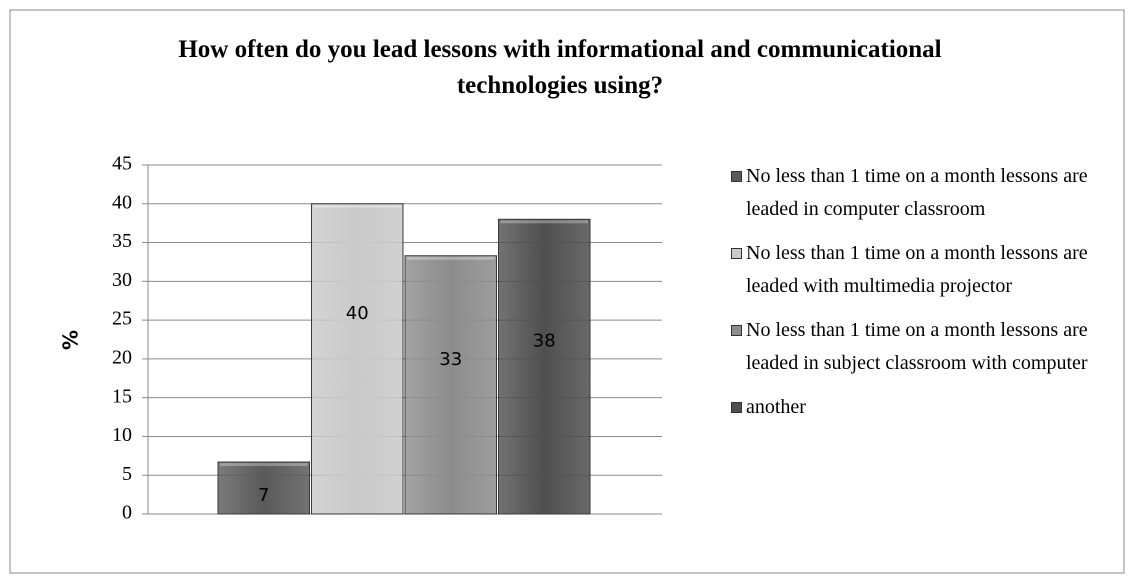 The height and width of the screenshot is (583, 1134). I want to click on y-tick-label: 0, so click(127, 513).